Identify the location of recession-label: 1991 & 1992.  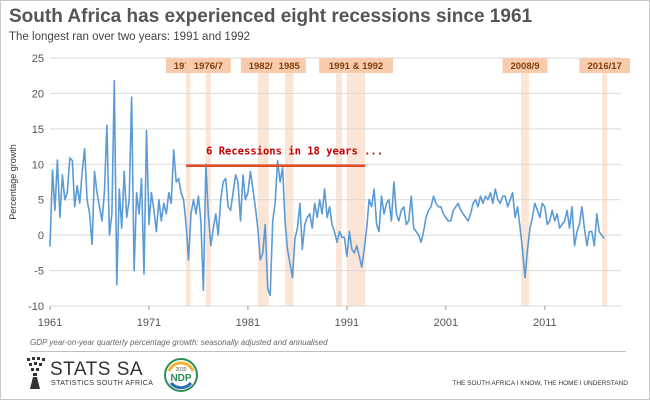
(356, 66).